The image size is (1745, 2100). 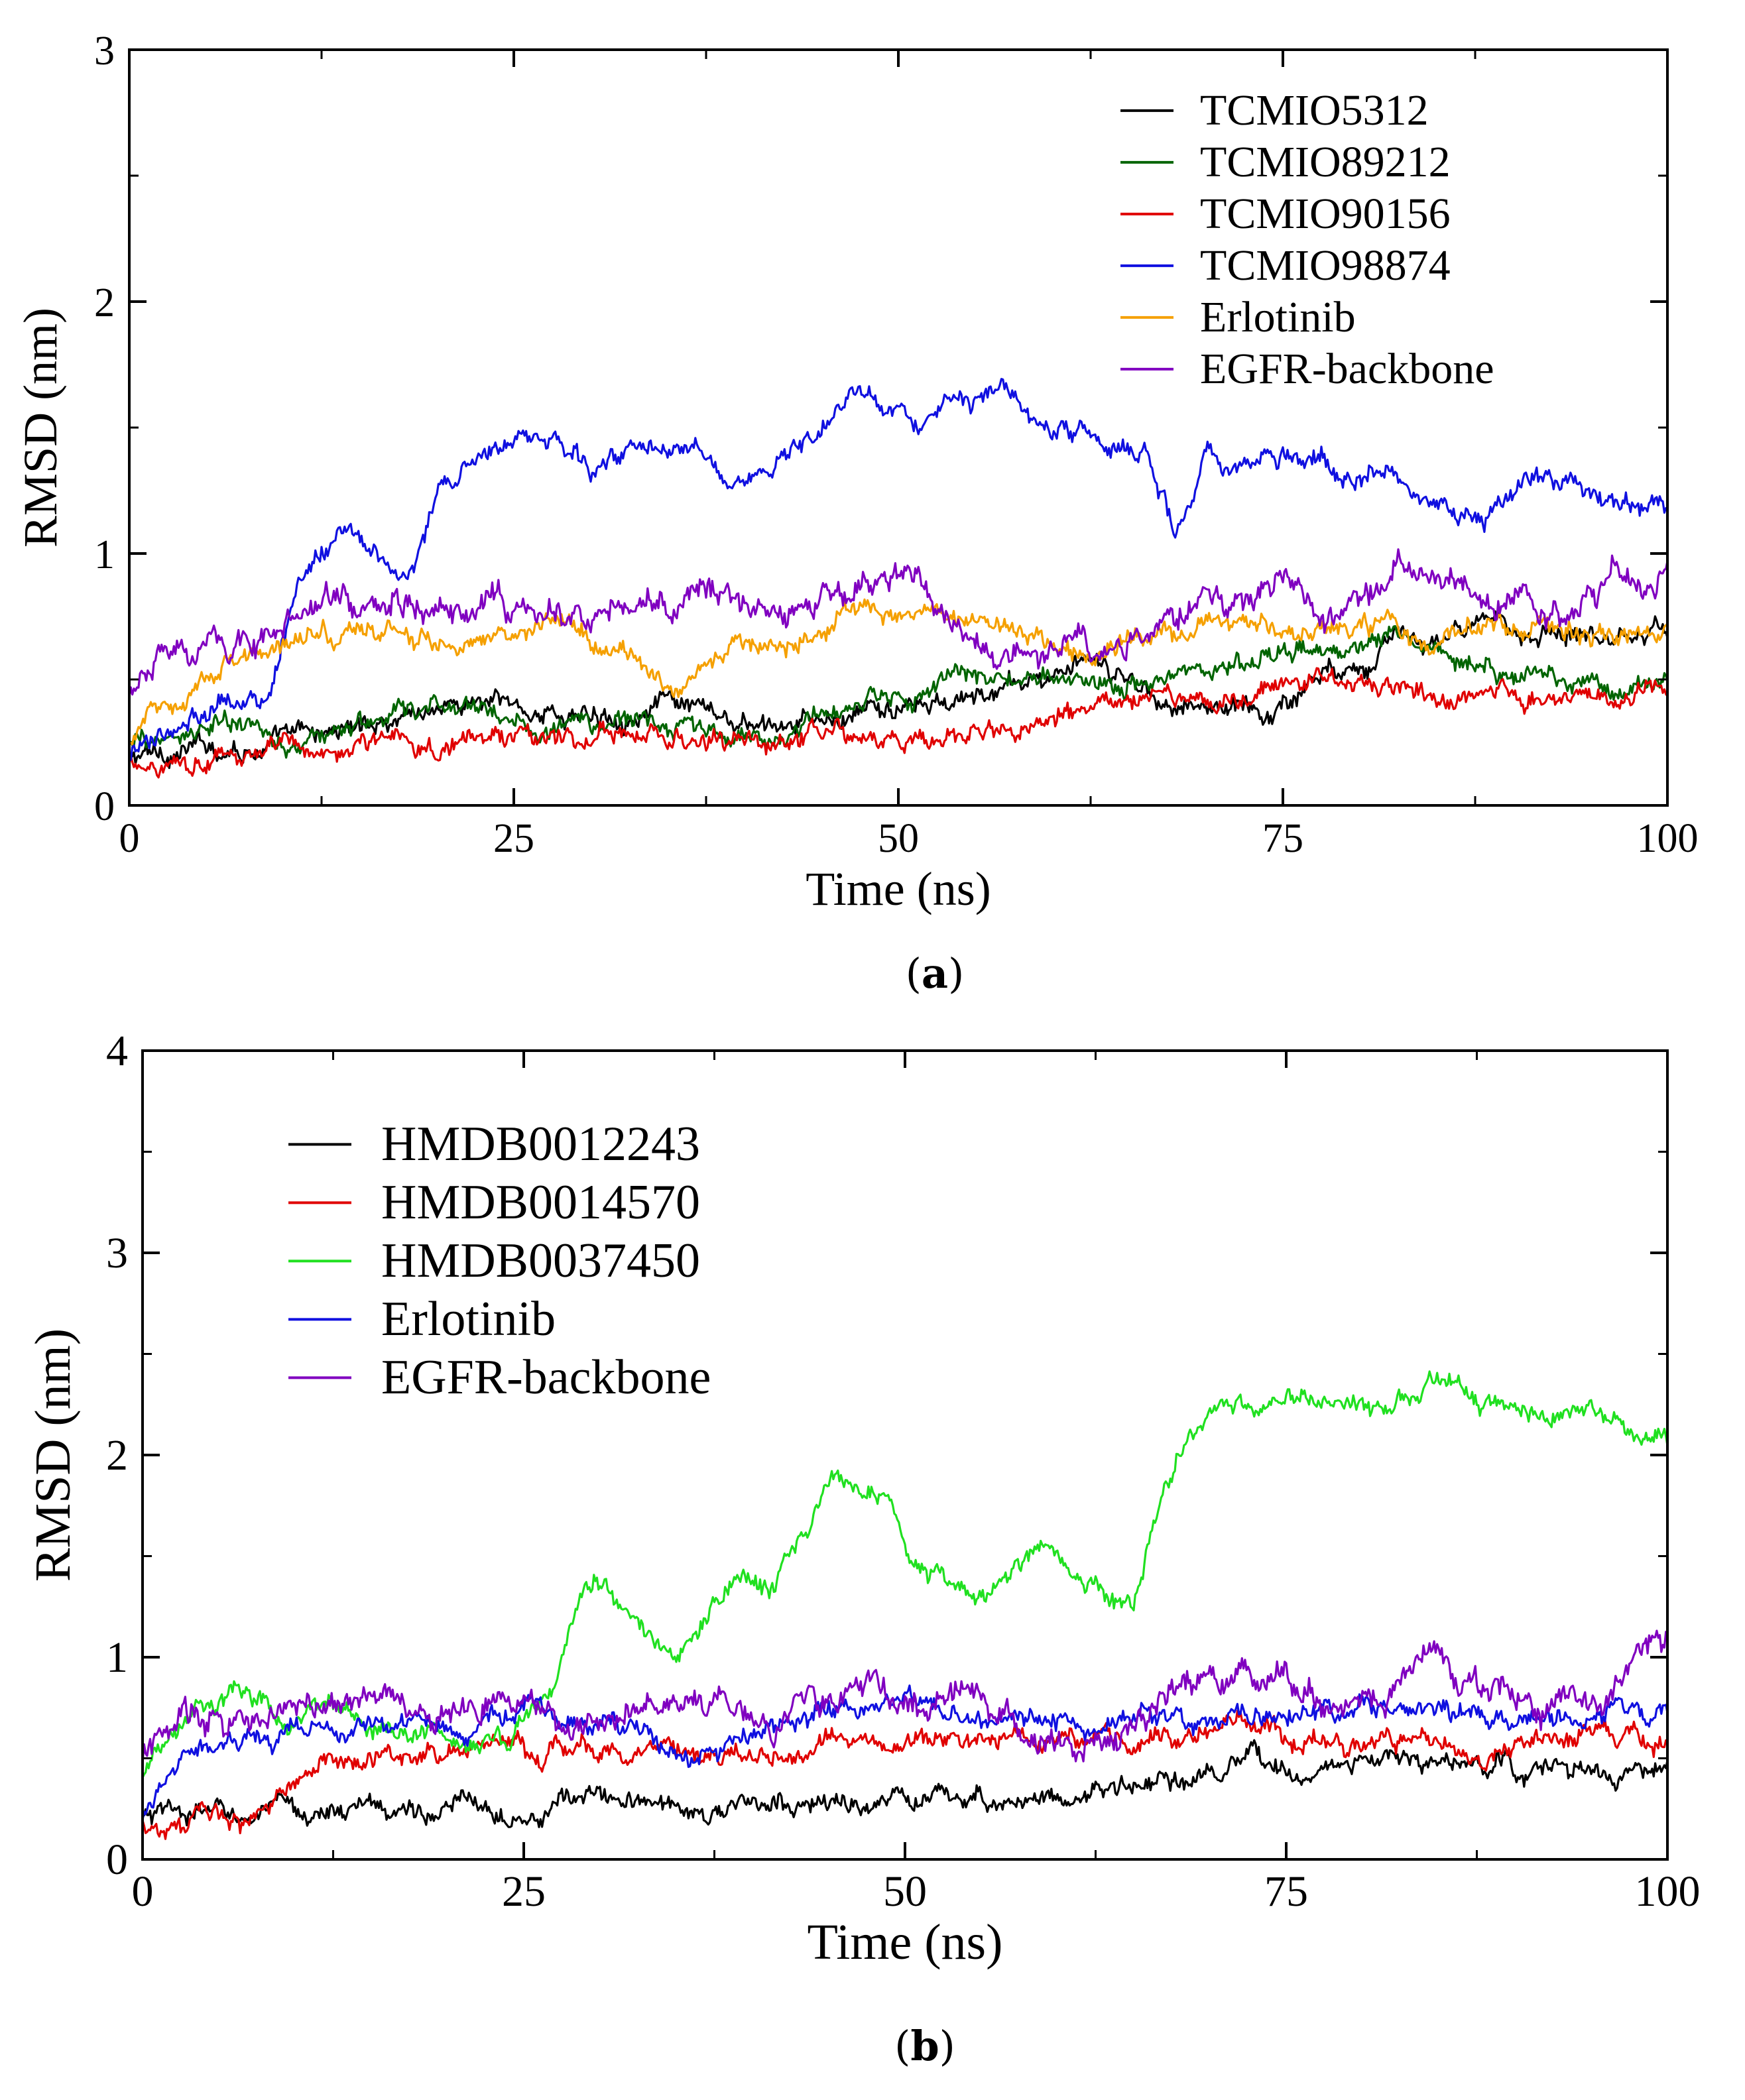 I want to click on legend-label-hmdb0012243: HMDB0012243, so click(x=540, y=1144).